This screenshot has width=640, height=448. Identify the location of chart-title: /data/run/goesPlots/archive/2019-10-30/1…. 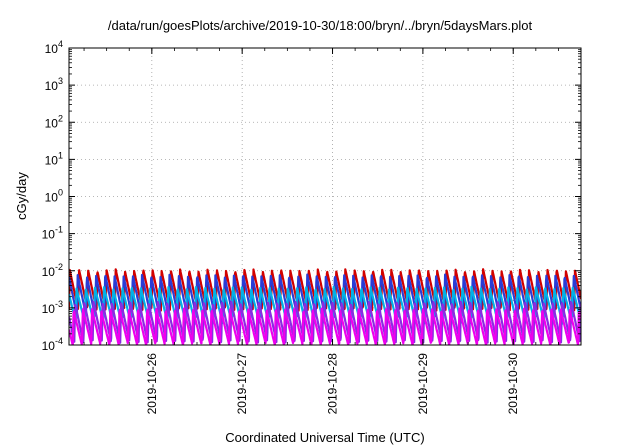
(320, 25).